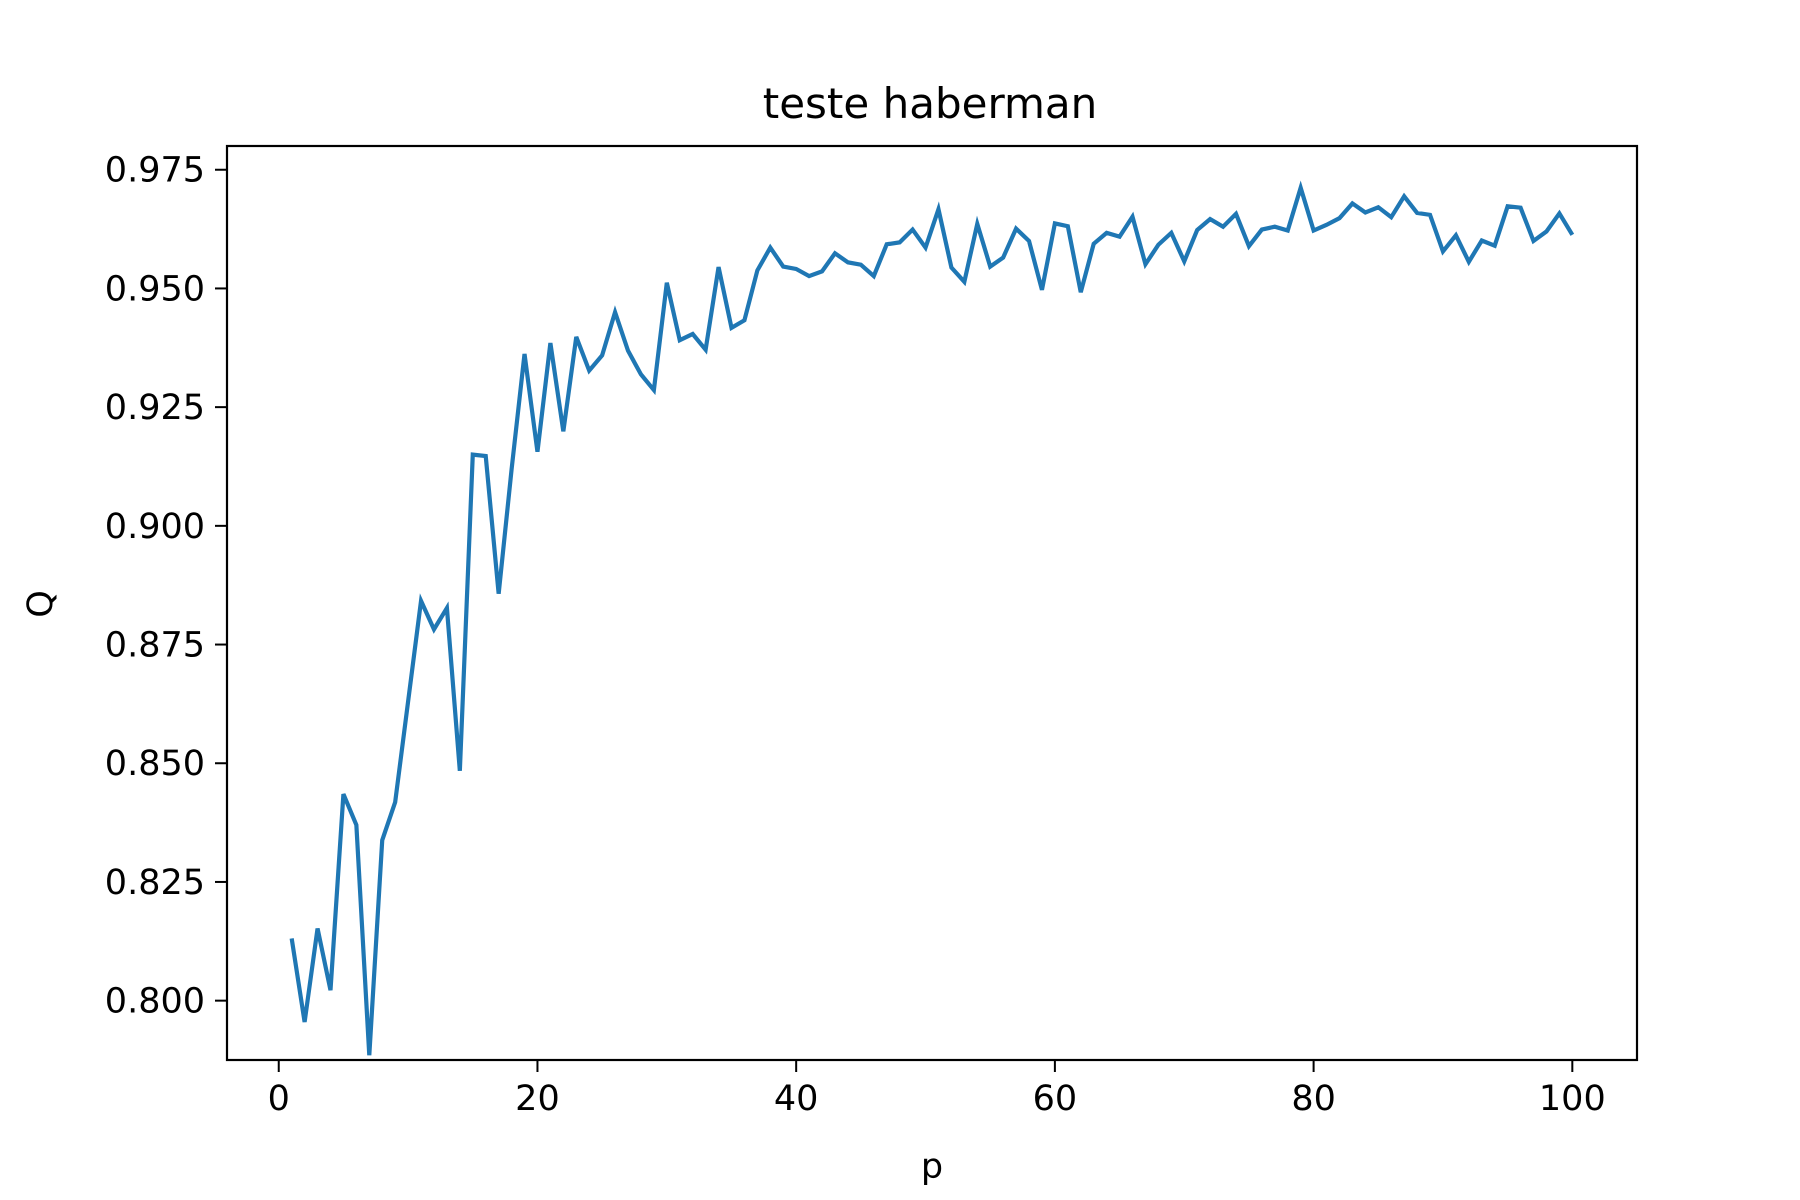 This screenshot has height=1200, width=1800. Describe the element at coordinates (937, 1089) in the screenshot. I see `x-axis: 0 20 40 60 80 100` at that location.